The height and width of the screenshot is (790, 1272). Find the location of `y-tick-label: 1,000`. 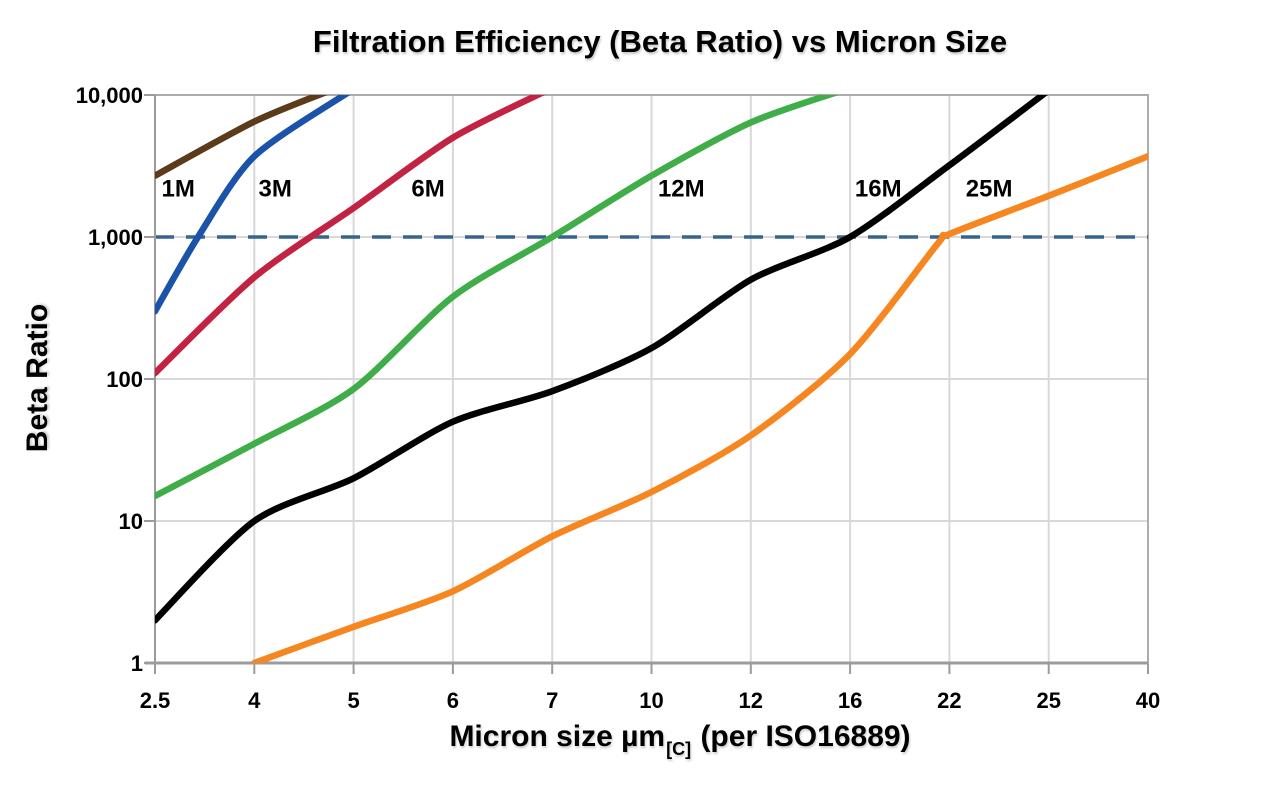

y-tick-label: 1,000 is located at coordinates (115, 237).